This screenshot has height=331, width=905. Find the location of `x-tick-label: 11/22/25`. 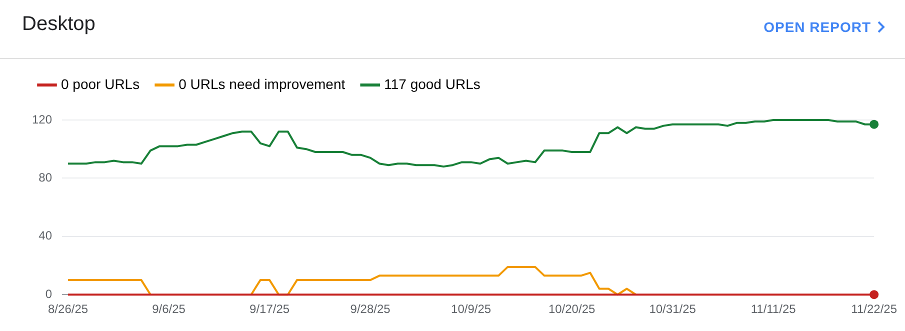

x-tick-label: 11/22/25 is located at coordinates (874, 309).